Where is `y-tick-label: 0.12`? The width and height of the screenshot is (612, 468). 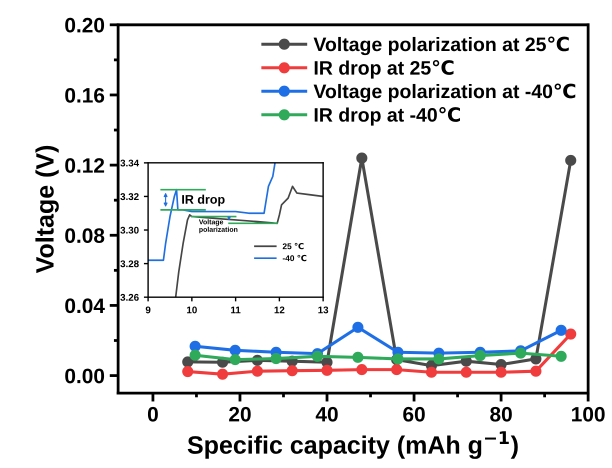
y-tick-label: 0.12 is located at coordinates (84, 165).